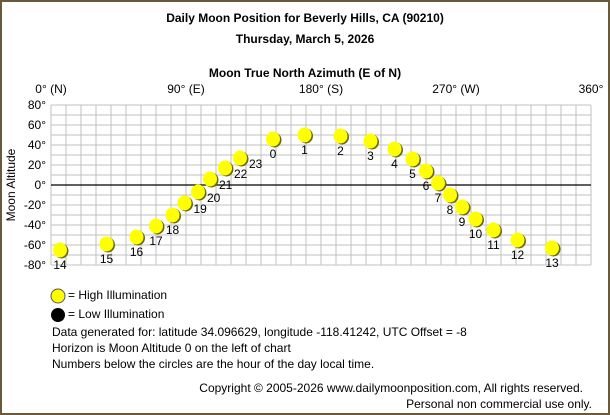  Describe the element at coordinates (60, 265) in the screenshot. I see `hour-label: 14` at that location.